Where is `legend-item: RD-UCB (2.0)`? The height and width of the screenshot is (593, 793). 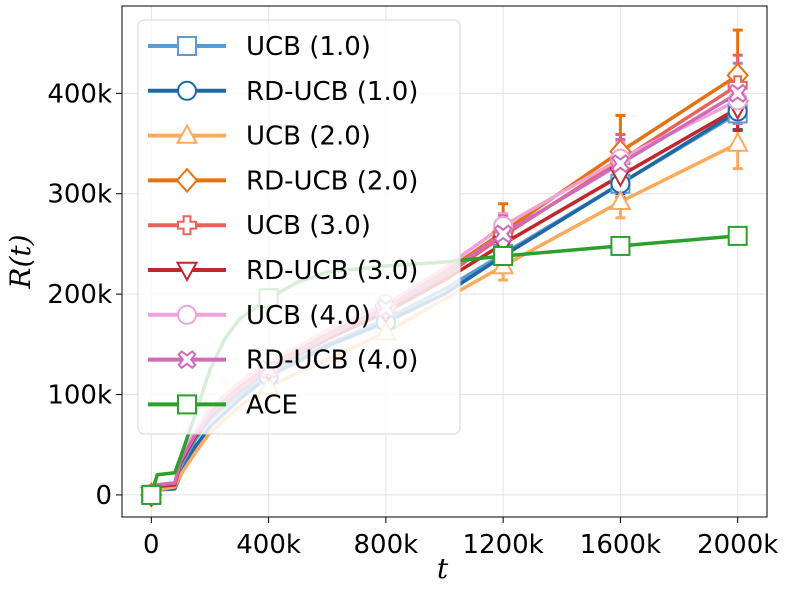 legend-item: RD-UCB (2.0) is located at coordinates (283, 181).